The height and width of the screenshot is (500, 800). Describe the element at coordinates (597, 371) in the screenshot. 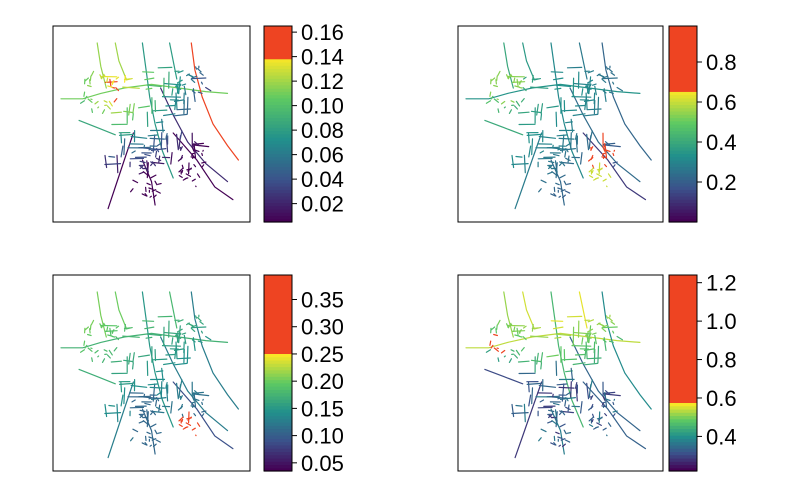

I see `panel-4: 1.2 1.0 0.8 0.6 0.4` at that location.